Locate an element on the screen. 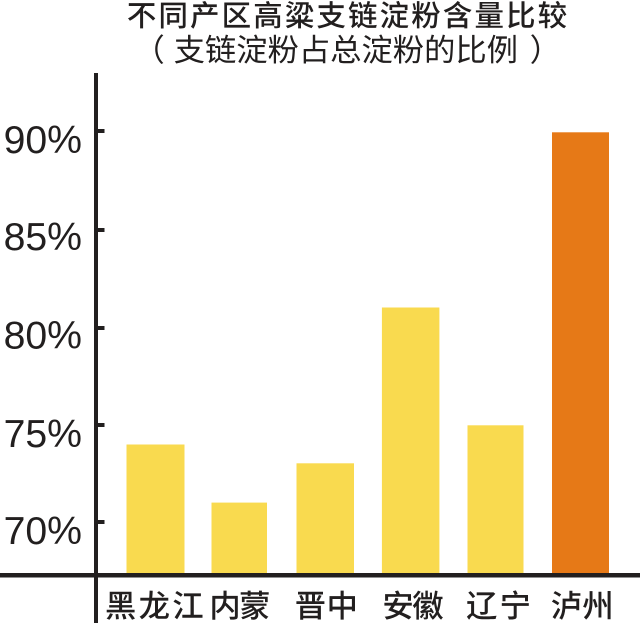 This screenshot has height=623, width=640. svg-text: 80% is located at coordinates (43, 336).